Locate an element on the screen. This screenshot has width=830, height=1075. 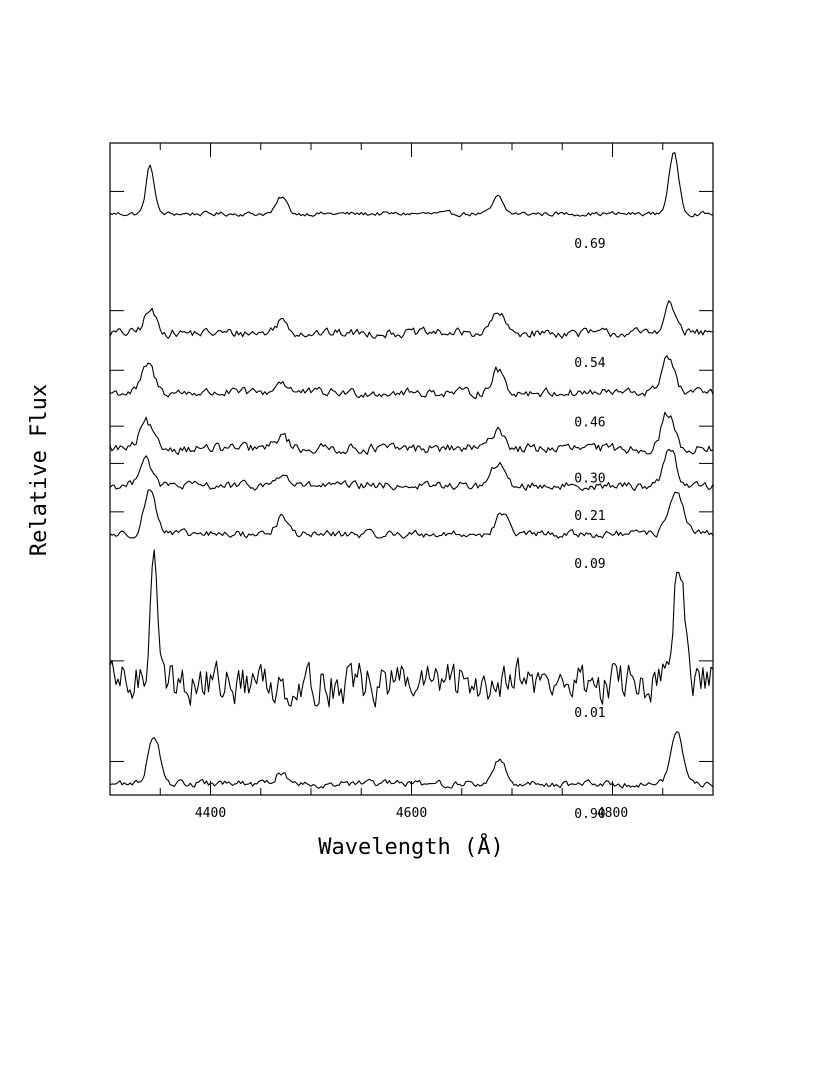
x-tick-label-4400: 4400 is located at coordinates (210, 813).